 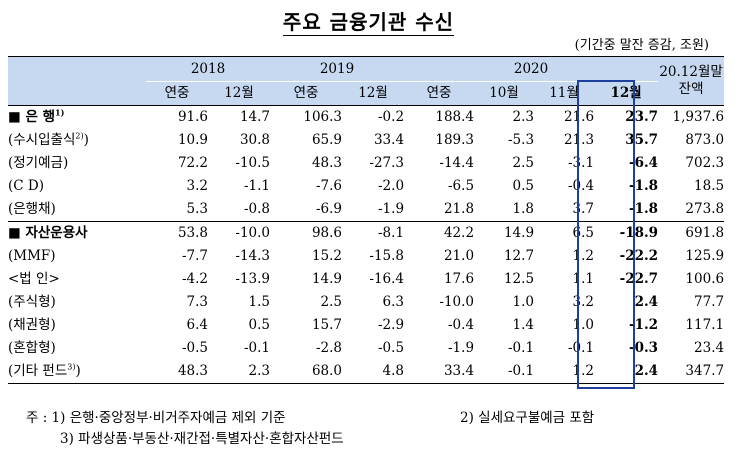 What do you see at coordinates (156, 418) in the screenshot?
I see `footnote-1: 주 : 1) 은행·중앙정부·비거주자예금 제외 기준` at bounding box center [156, 418].